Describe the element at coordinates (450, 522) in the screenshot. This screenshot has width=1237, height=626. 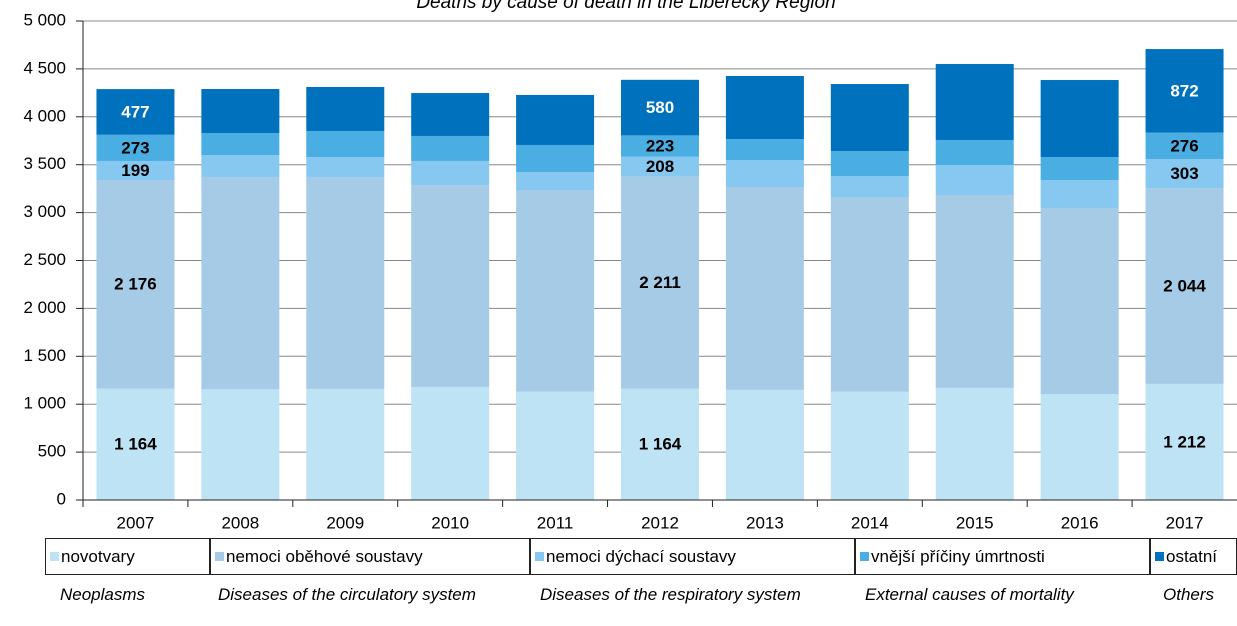
I see `x-tick-label: 2010` at that location.